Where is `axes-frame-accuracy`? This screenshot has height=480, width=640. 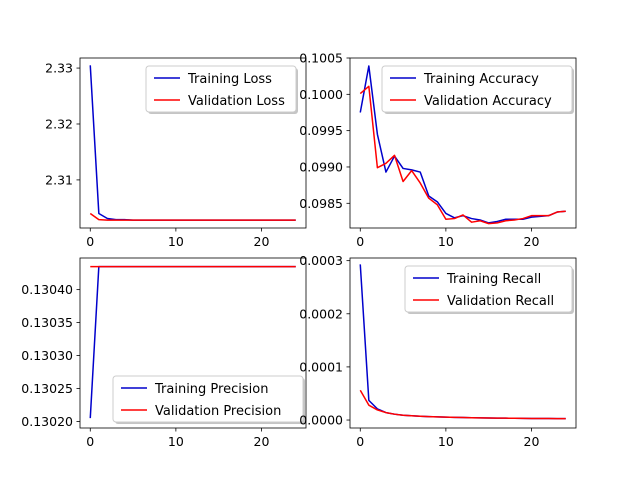
axes-frame-accuracy is located at coordinates (463, 143).